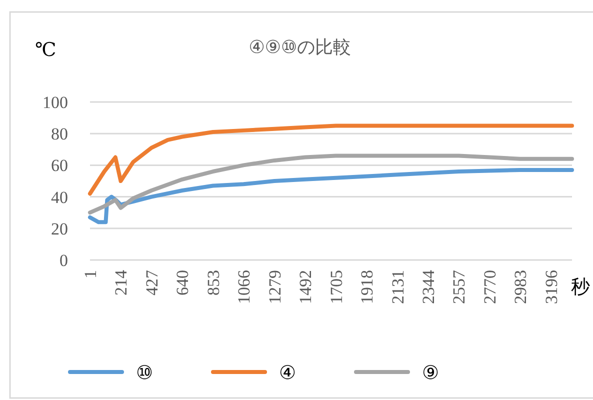  What do you see at coordinates (182, 283) in the screenshot?
I see `x-tick-label: 640` at bounding box center [182, 283].